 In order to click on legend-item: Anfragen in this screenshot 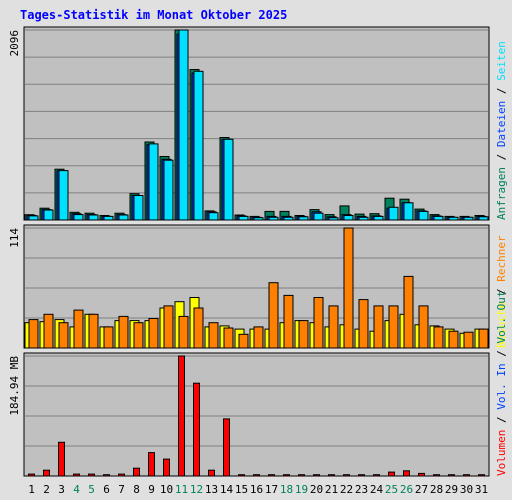, I will do `click(501, 193)`.